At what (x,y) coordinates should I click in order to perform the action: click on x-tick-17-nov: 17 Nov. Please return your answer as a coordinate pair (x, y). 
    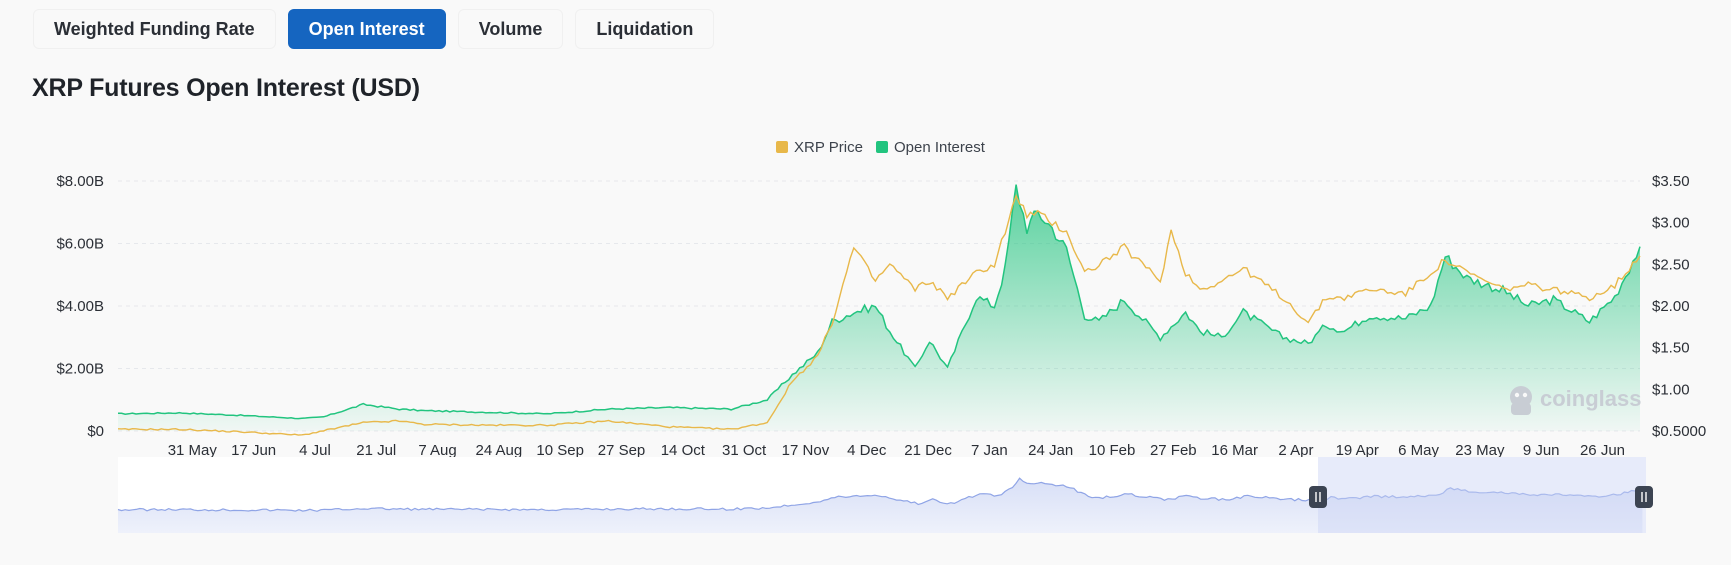
    Looking at the image, I should click on (806, 450).